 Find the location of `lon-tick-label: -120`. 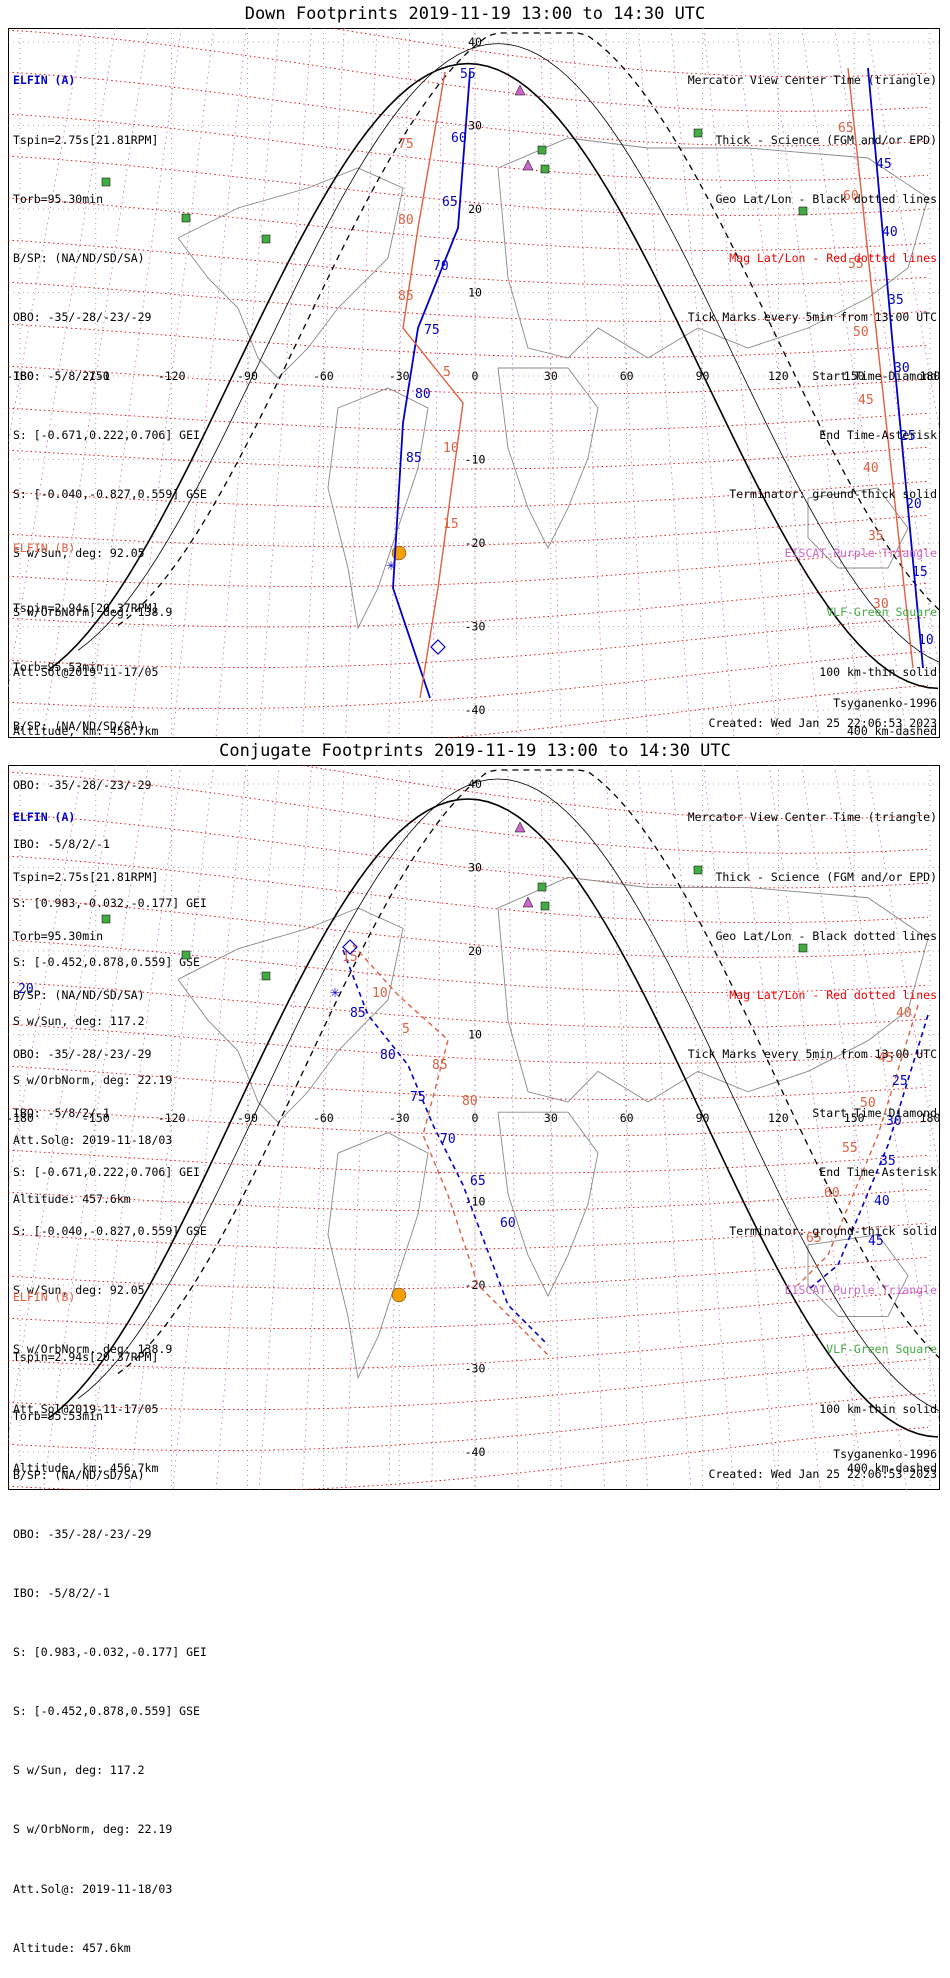

lon-tick-label: -120 is located at coordinates (172, 1118).